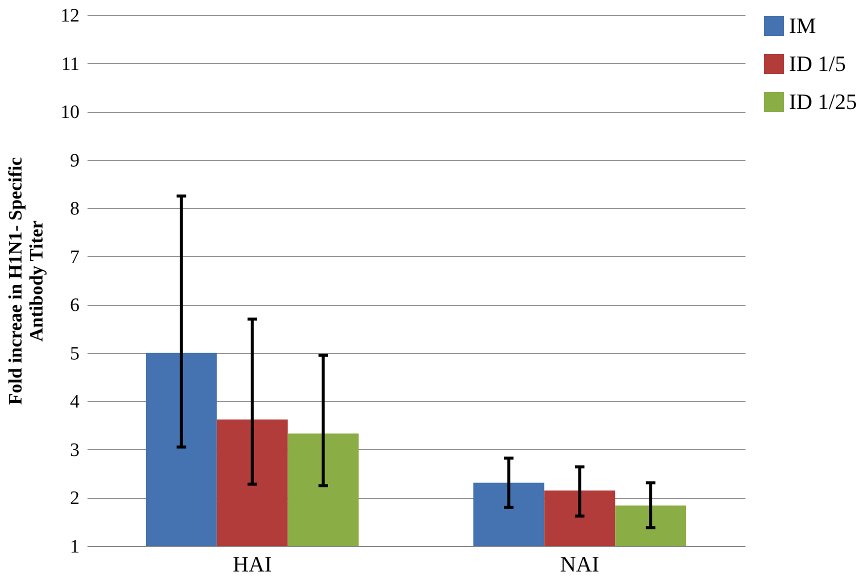  Describe the element at coordinates (75, 547) in the screenshot. I see `y-tick-label: 1` at that location.